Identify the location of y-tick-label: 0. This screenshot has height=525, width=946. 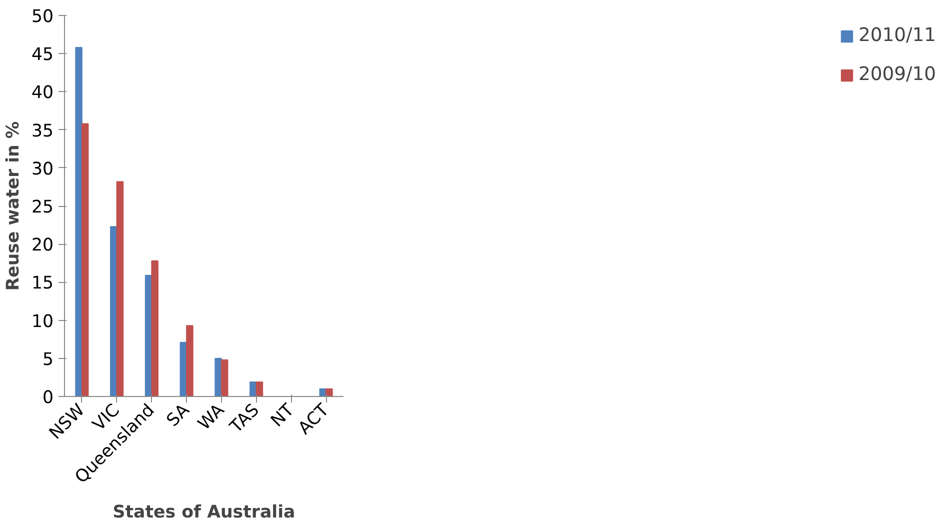
(48, 398).